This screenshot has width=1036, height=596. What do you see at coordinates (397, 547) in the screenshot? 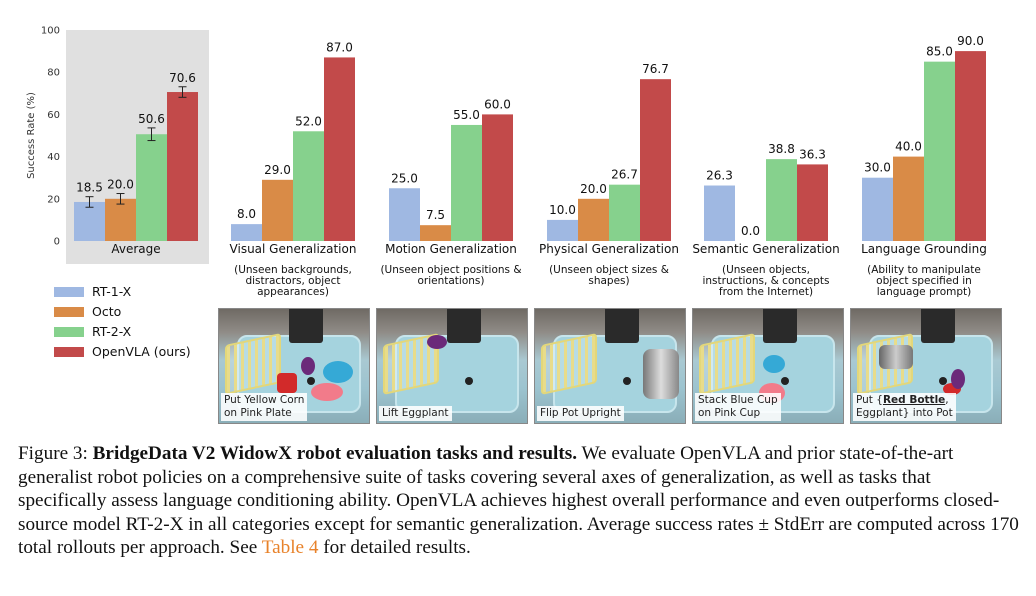
I see `figure-caption-text-end: for detailed results.` at bounding box center [397, 547].